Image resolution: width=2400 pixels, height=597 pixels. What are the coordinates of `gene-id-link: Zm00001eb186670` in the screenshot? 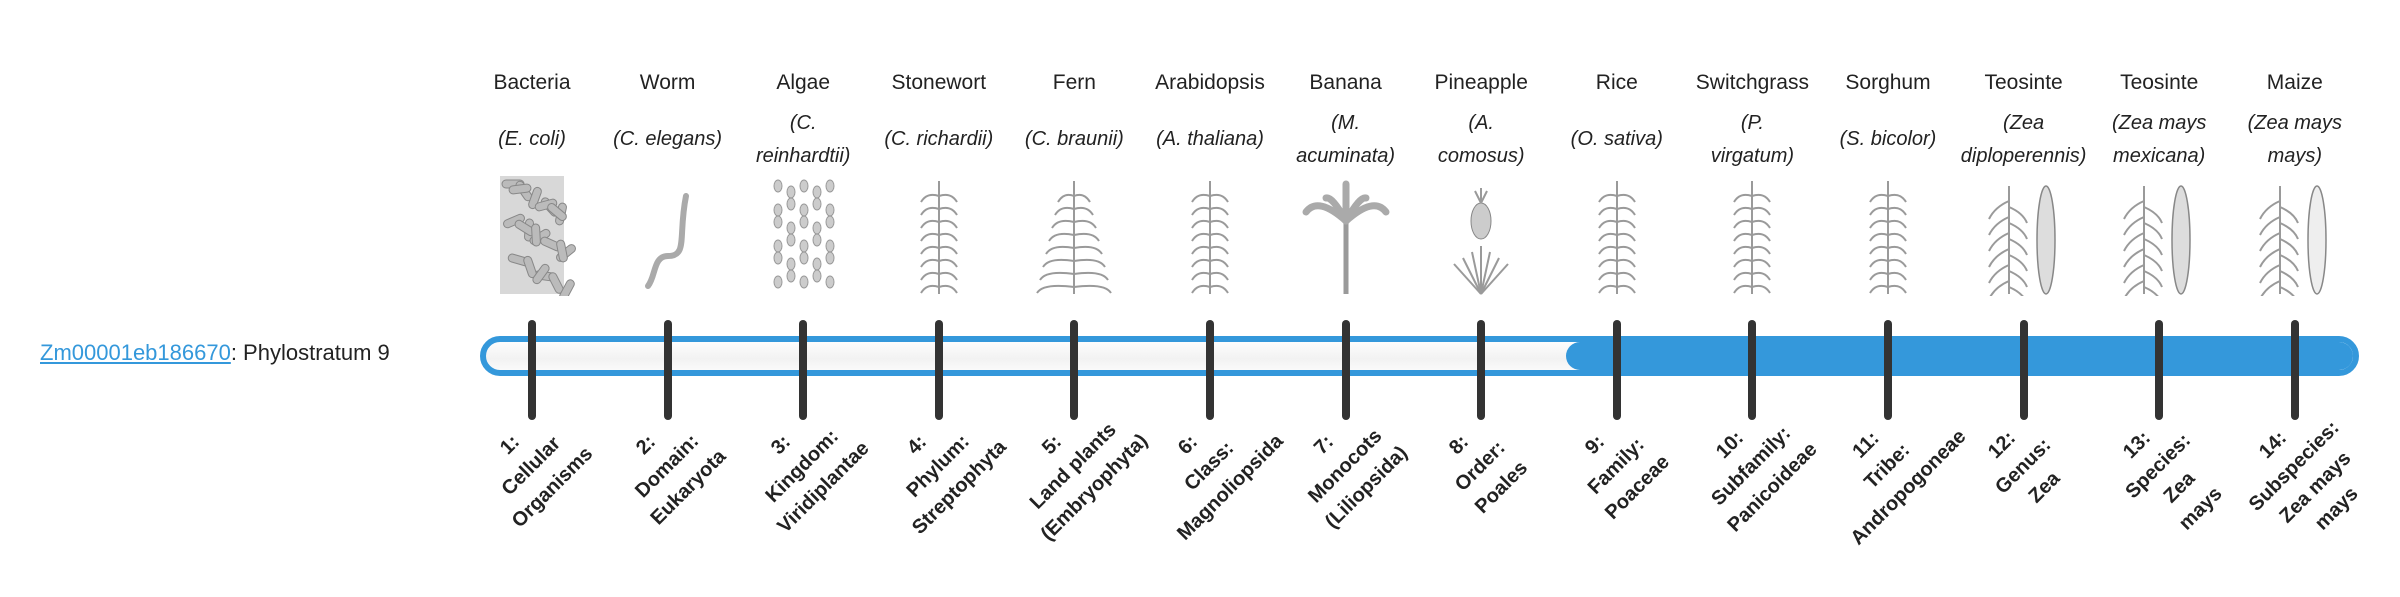 It's located at (135, 352).